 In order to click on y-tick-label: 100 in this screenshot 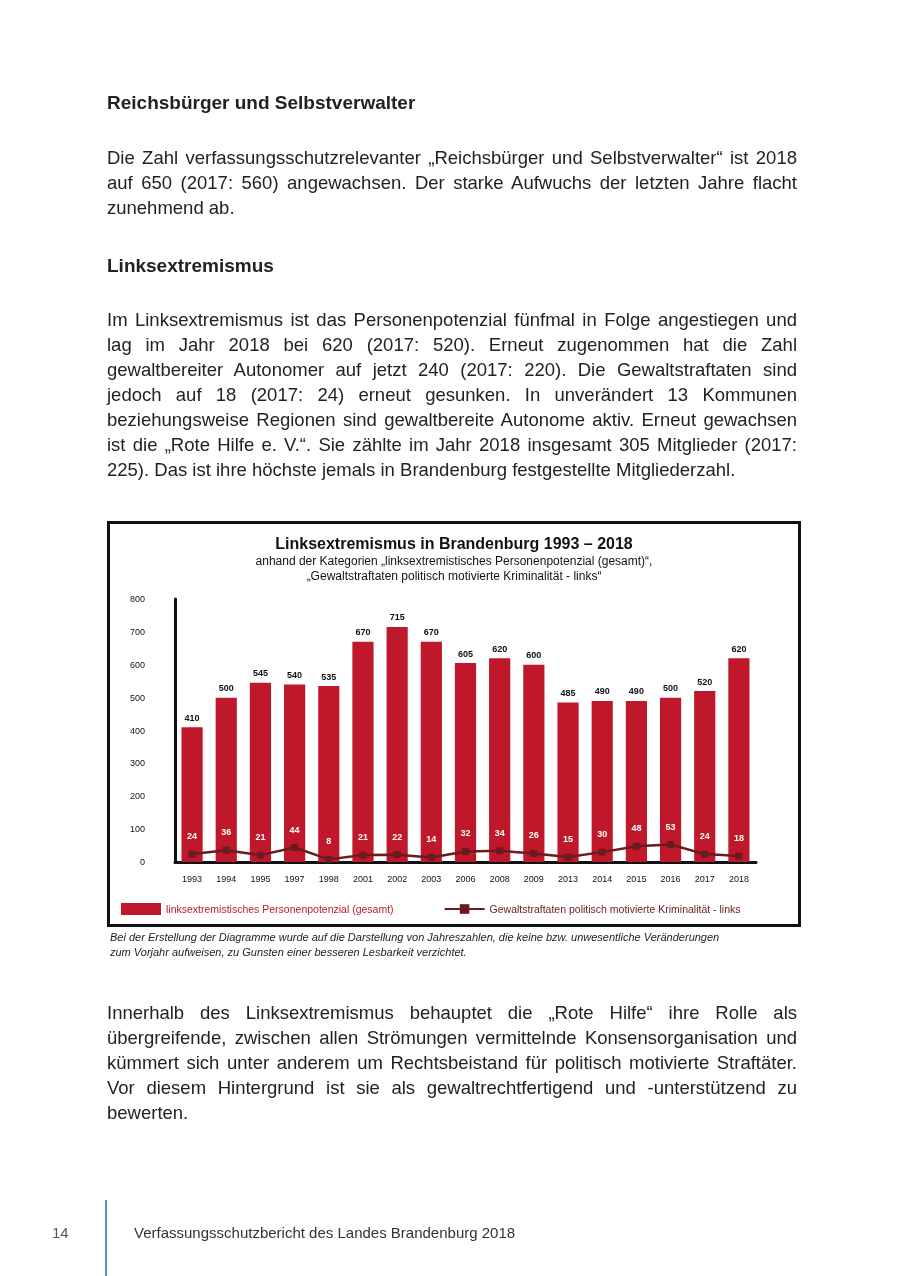, I will do `click(137, 829)`.